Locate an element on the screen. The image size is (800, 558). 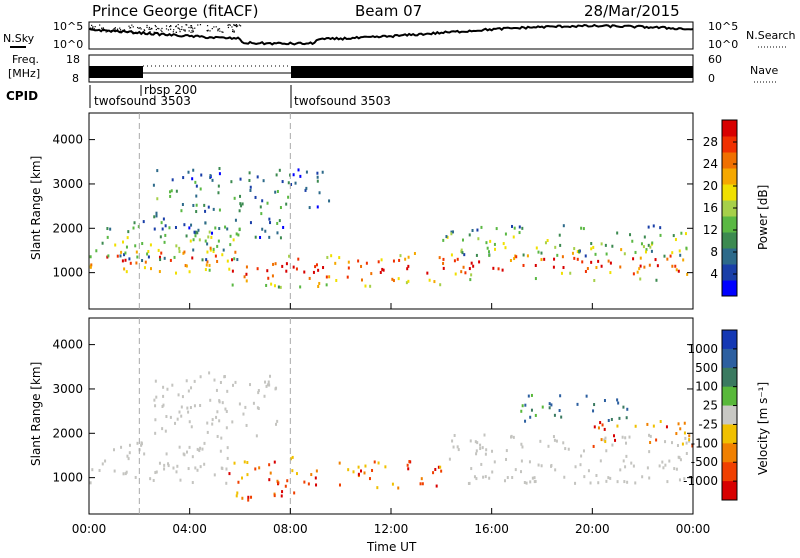
colorbar-tick-label: 100 is located at coordinates (706, 387).